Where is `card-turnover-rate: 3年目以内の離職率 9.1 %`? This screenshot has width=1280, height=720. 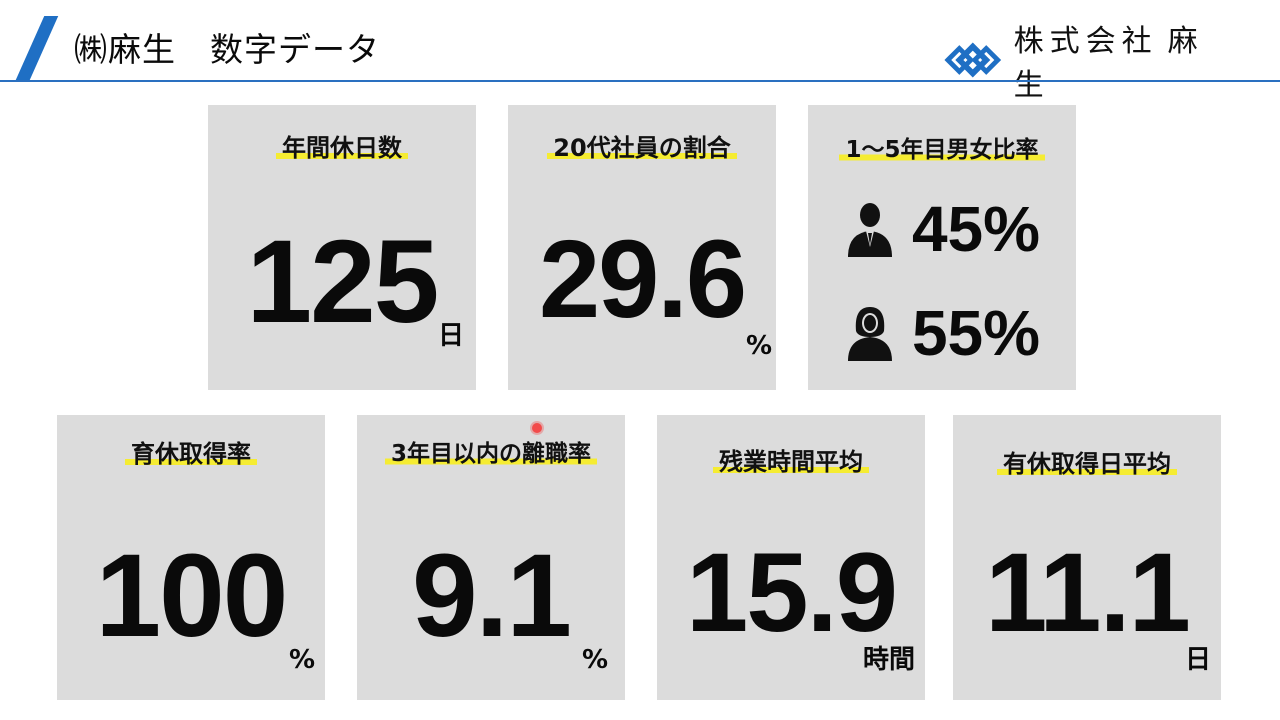 card-turnover-rate: 3年目以内の離職率 9.1 % is located at coordinates (491, 557).